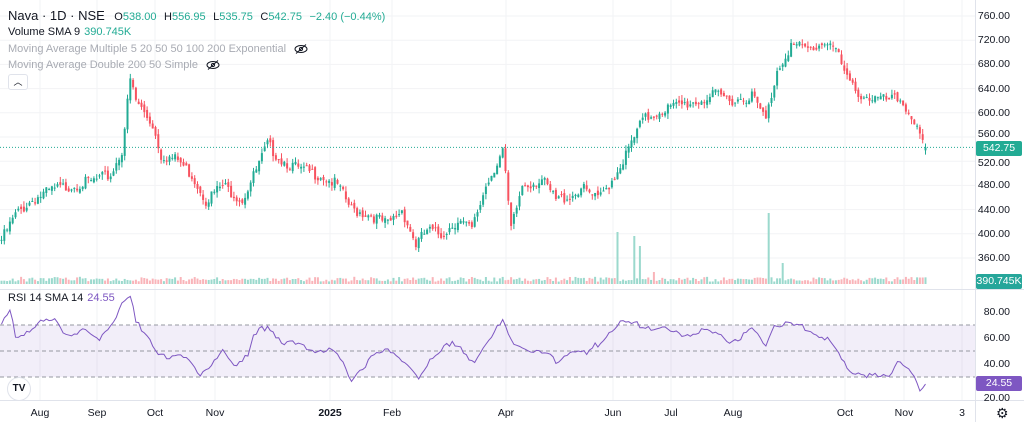 This screenshot has width=1024, height=422. I want to click on collapse-legend-button: ︿, so click(18, 82).